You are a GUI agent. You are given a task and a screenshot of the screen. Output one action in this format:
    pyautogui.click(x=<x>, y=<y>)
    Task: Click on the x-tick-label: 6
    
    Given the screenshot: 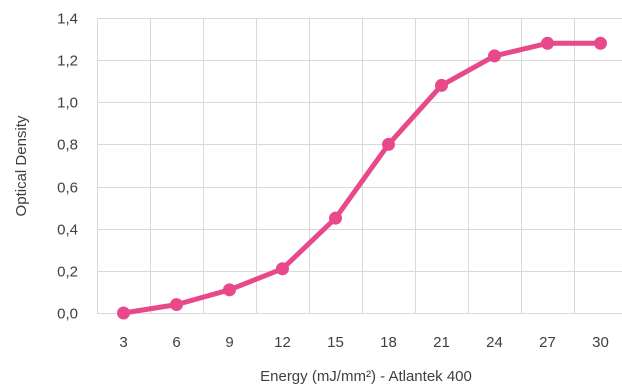 What is the action you would take?
    pyautogui.click(x=176, y=342)
    